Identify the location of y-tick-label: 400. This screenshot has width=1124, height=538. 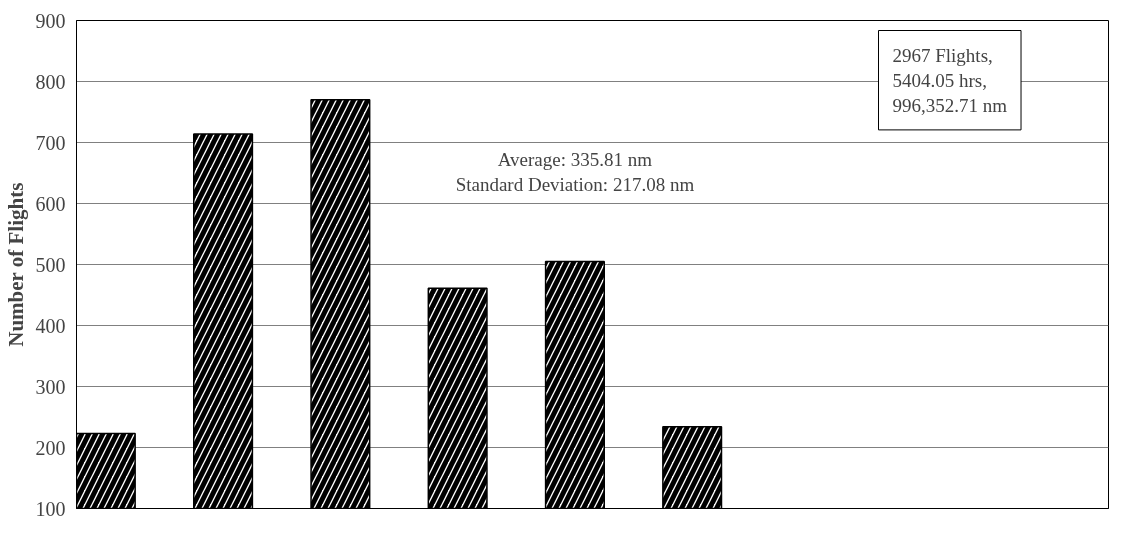
(50, 325).